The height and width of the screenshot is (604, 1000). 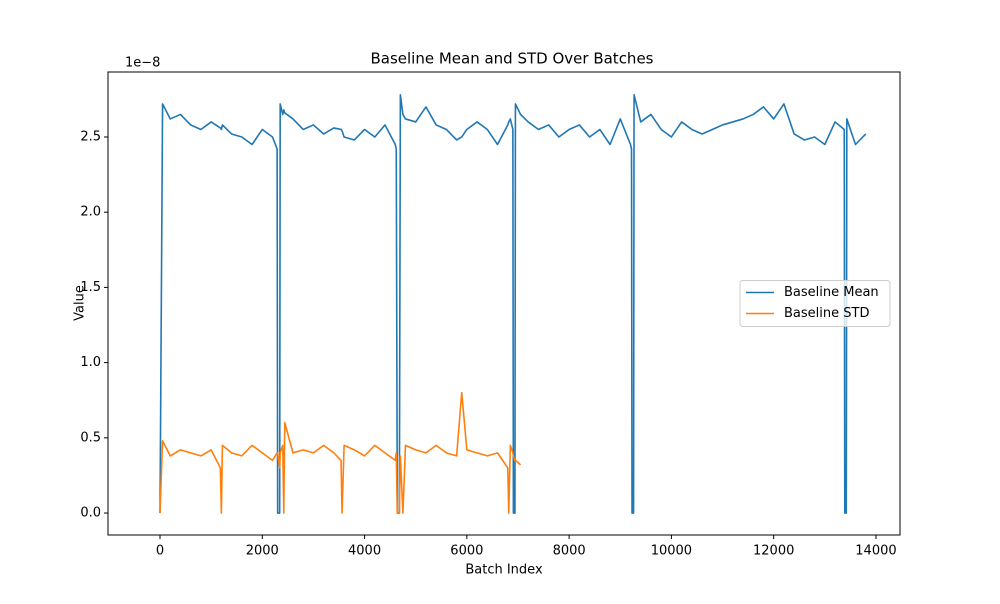 I want to click on y-tick-label: 0.5, so click(x=90, y=437).